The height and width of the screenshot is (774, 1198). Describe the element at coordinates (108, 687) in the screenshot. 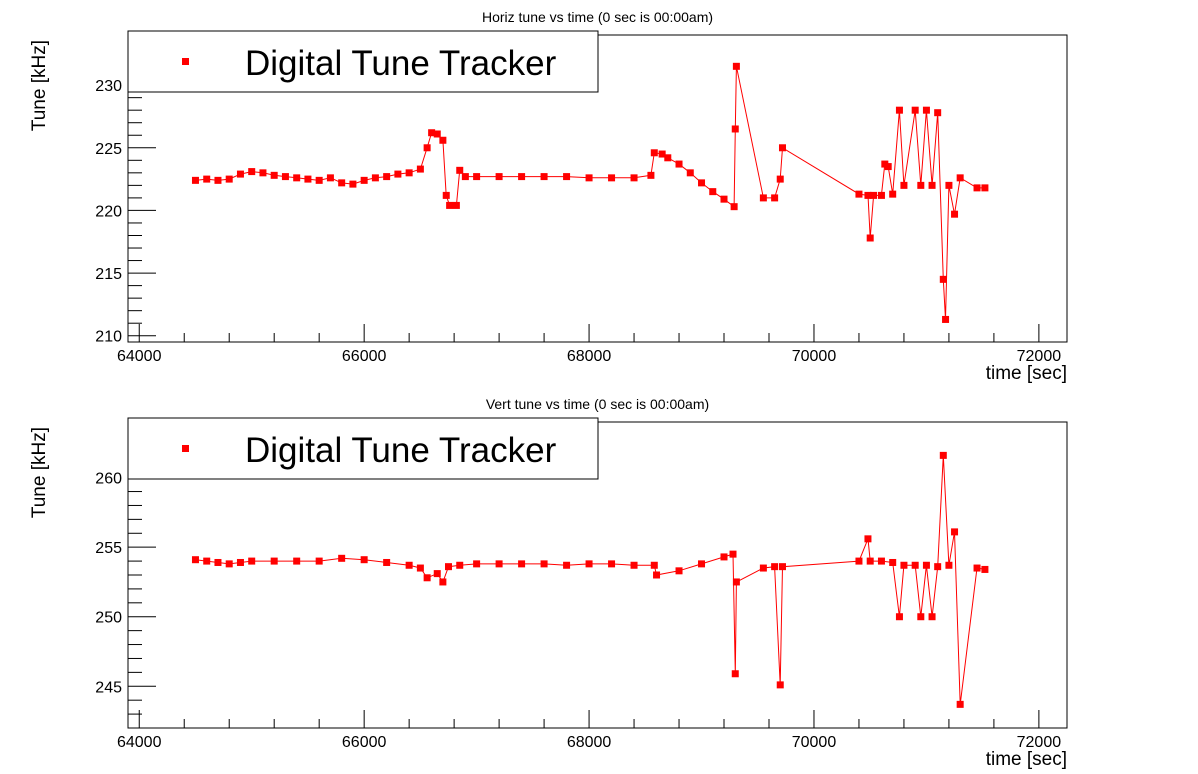

I see `y-tick-label: 245` at that location.